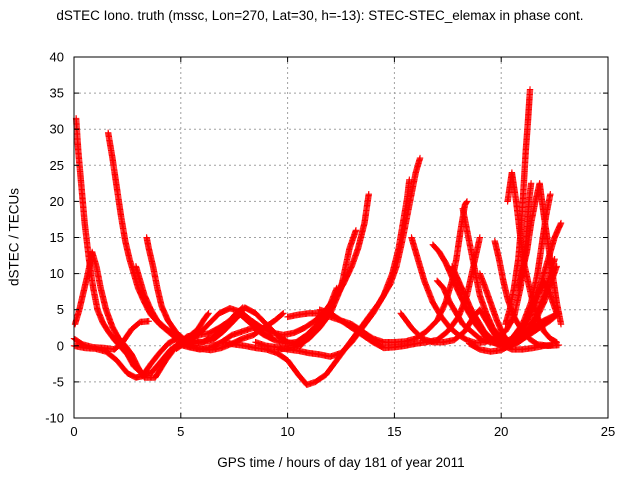  What do you see at coordinates (341, 462) in the screenshot?
I see `x-axis-label: GPS time / hours of day 181 of year 2011` at bounding box center [341, 462].